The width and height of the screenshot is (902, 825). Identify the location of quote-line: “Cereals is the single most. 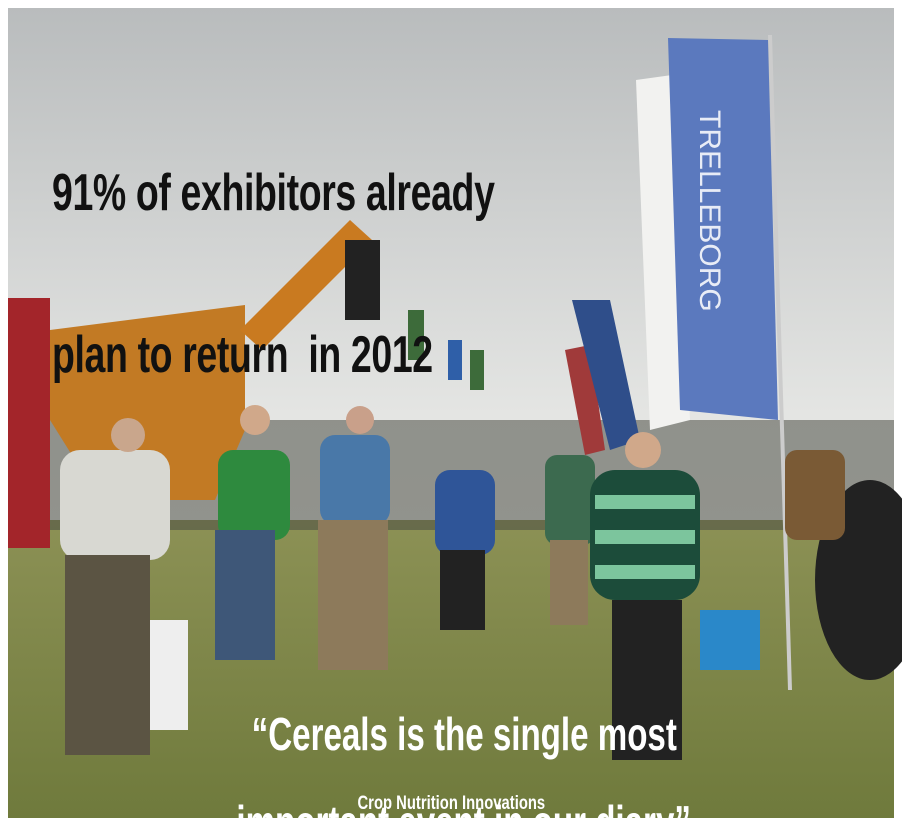
(464, 734).